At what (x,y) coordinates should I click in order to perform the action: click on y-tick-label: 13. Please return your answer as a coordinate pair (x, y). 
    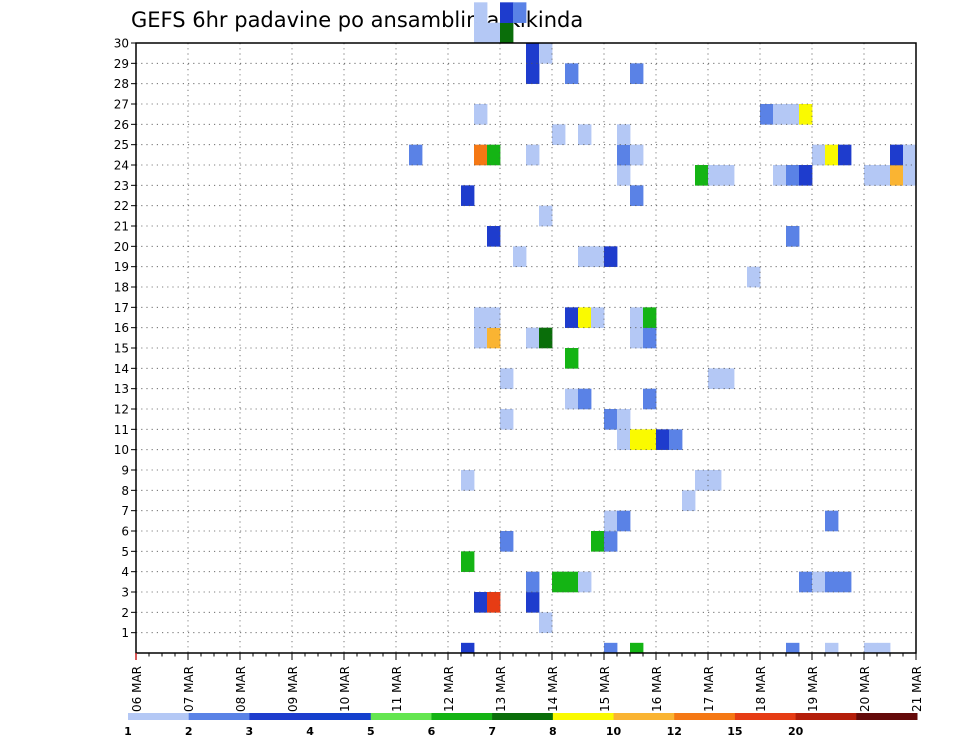
    Looking at the image, I should click on (121, 389).